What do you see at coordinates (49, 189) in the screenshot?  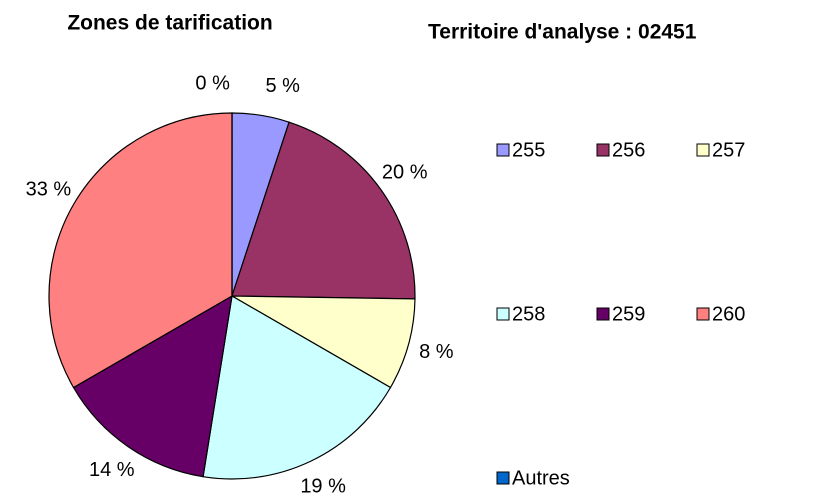 I see `data-label: 33 %` at bounding box center [49, 189].